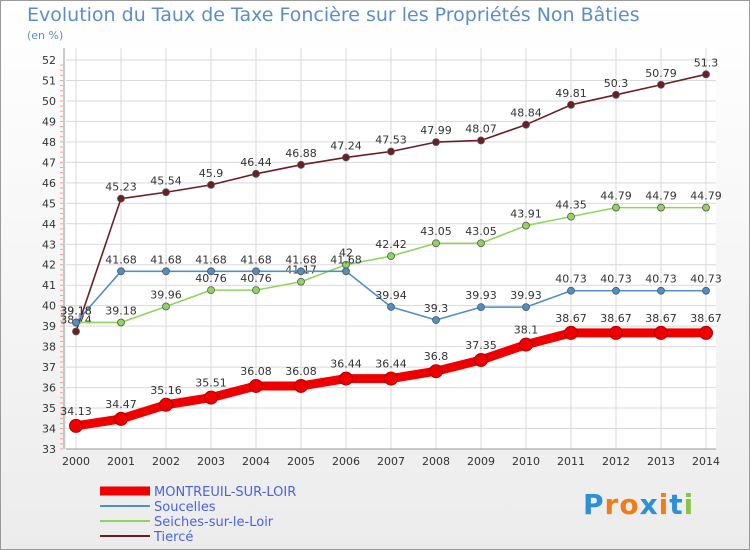  What do you see at coordinates (49, 306) in the screenshot?
I see `y-tick-label: 40` at bounding box center [49, 306].